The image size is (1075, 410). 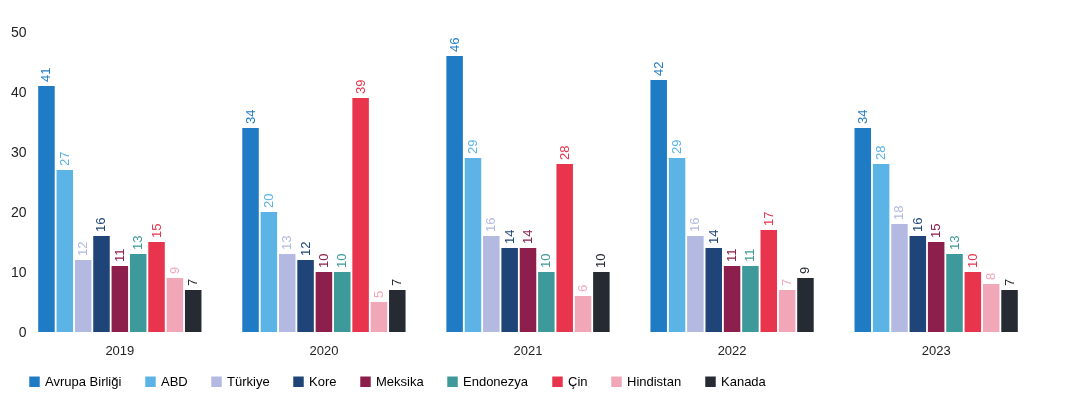 I want to click on data-label: 20, so click(x=268, y=200).